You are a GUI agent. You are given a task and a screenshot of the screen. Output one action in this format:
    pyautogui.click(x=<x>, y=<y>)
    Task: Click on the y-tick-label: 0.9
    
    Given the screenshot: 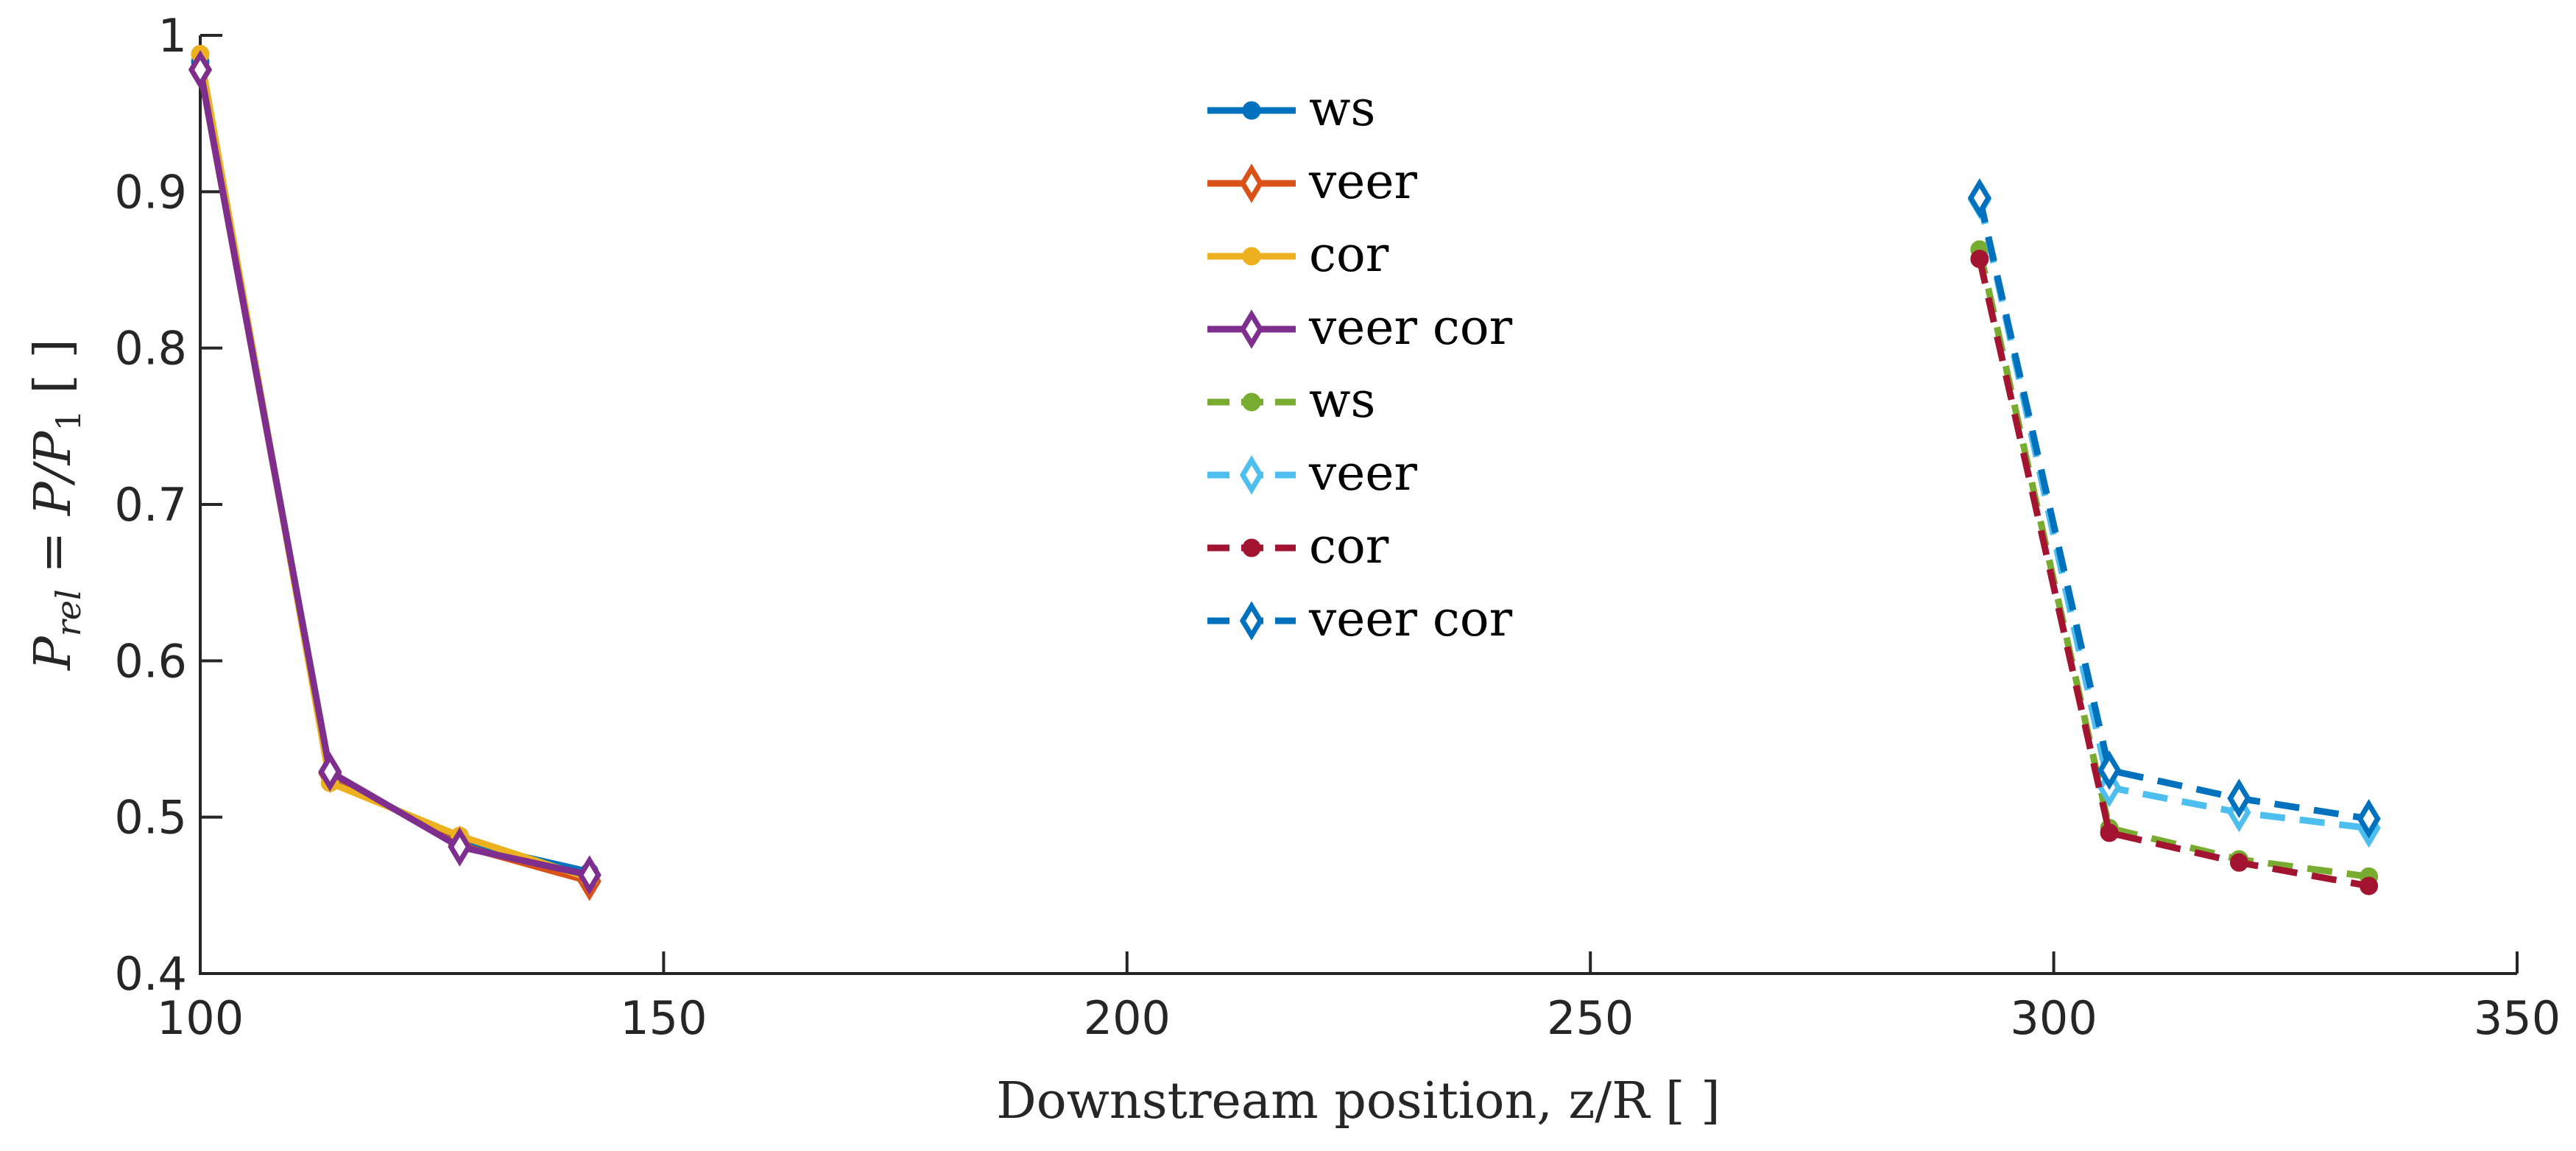 What is the action you would take?
    pyautogui.click(x=150, y=192)
    